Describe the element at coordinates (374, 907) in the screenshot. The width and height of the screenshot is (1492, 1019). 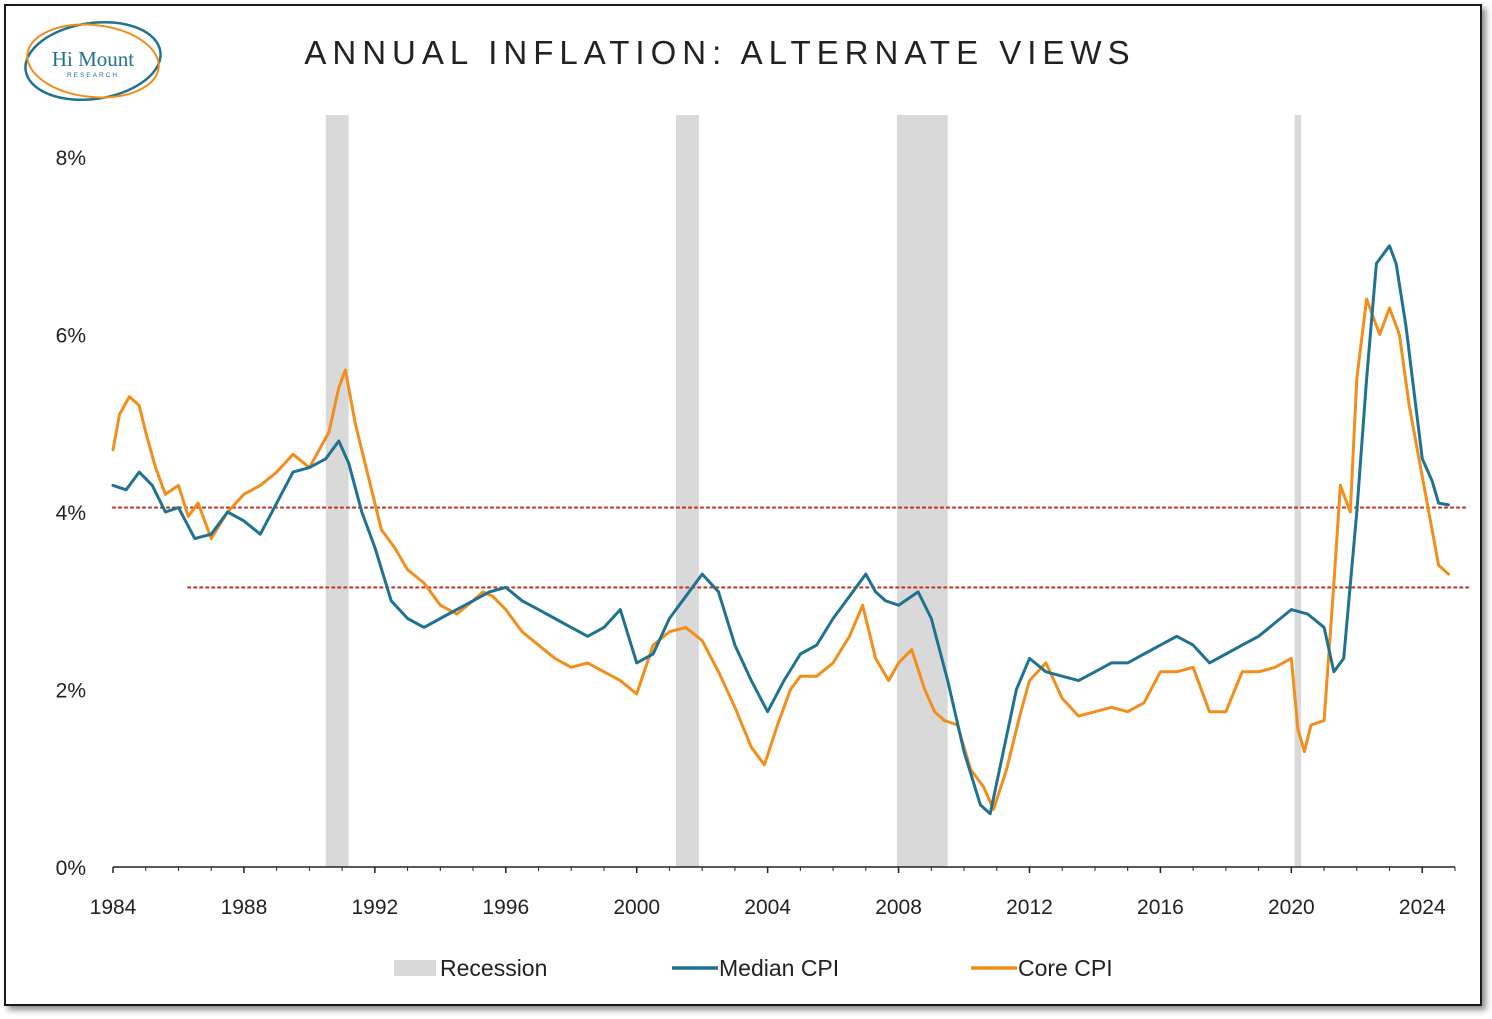
I see `x-tick-label: 1992` at that location.